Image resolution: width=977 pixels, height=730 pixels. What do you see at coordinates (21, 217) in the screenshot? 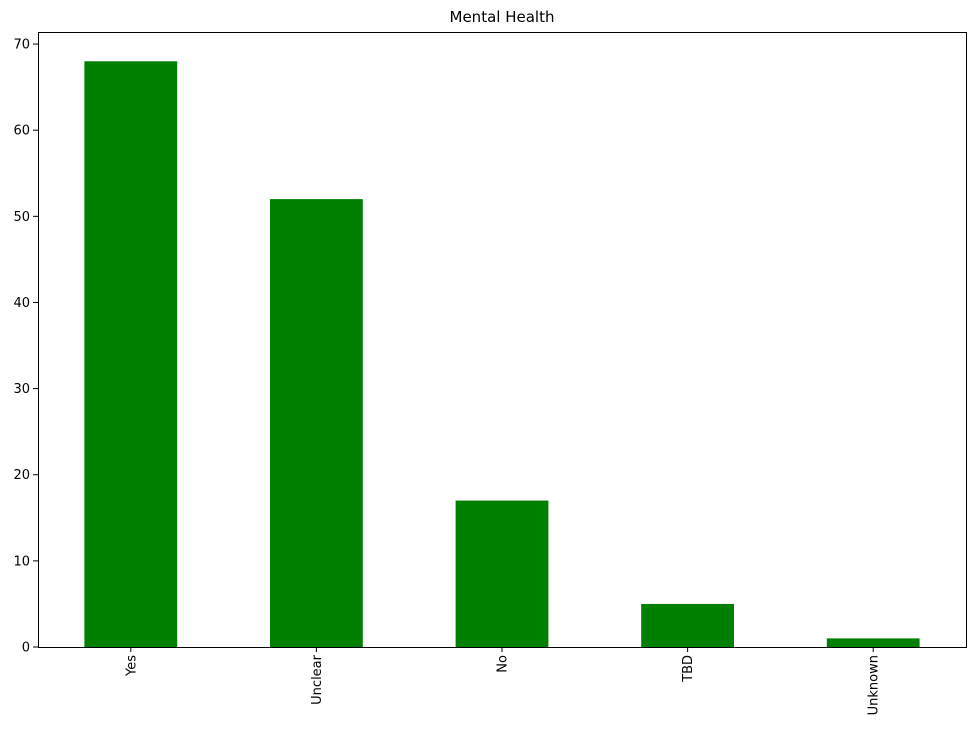
I see `y-tick-label: 50` at bounding box center [21, 217].